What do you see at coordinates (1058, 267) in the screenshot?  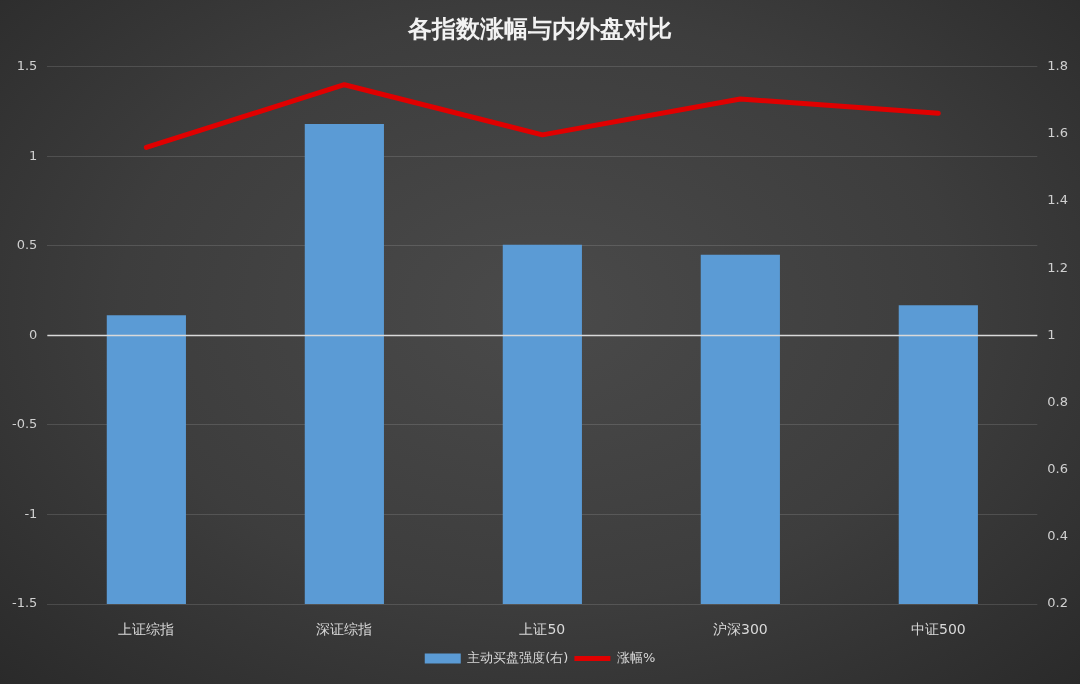 I see `y2-tick-label: 1.2` at bounding box center [1058, 267].